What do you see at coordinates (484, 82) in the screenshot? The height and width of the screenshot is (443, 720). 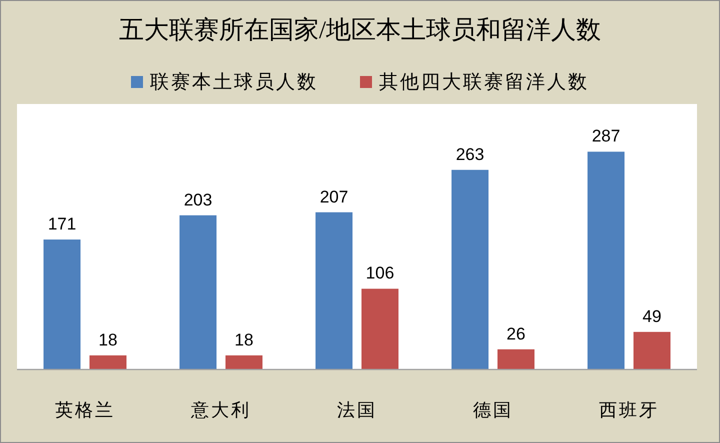 I see `legend-label: 其他四大联赛留洋人数` at bounding box center [484, 82].